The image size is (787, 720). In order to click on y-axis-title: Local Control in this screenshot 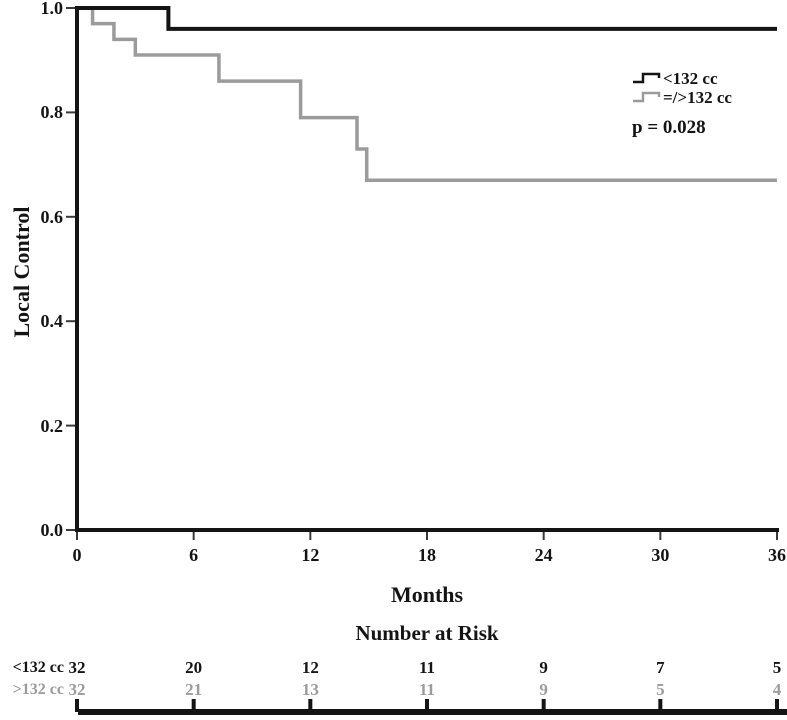, I will do `click(21, 272)`.